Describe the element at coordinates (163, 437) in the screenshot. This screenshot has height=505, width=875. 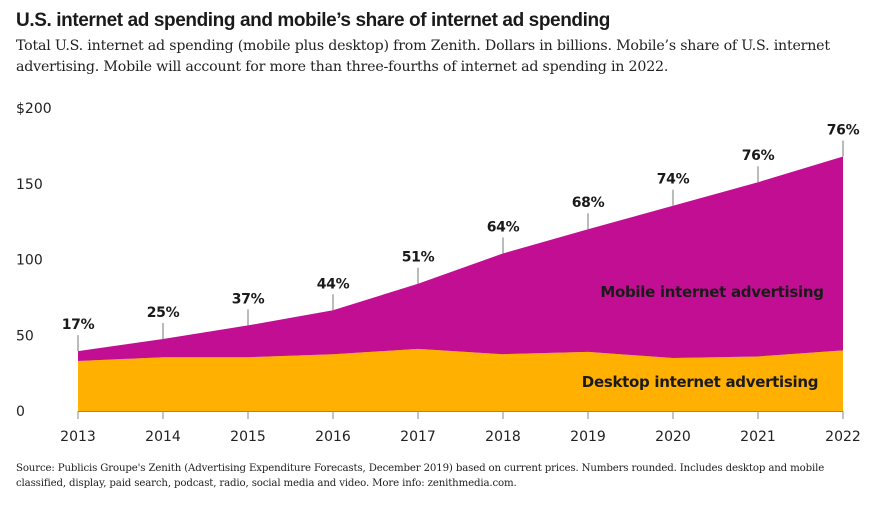
I see `x-tick-label: 2014` at that location.